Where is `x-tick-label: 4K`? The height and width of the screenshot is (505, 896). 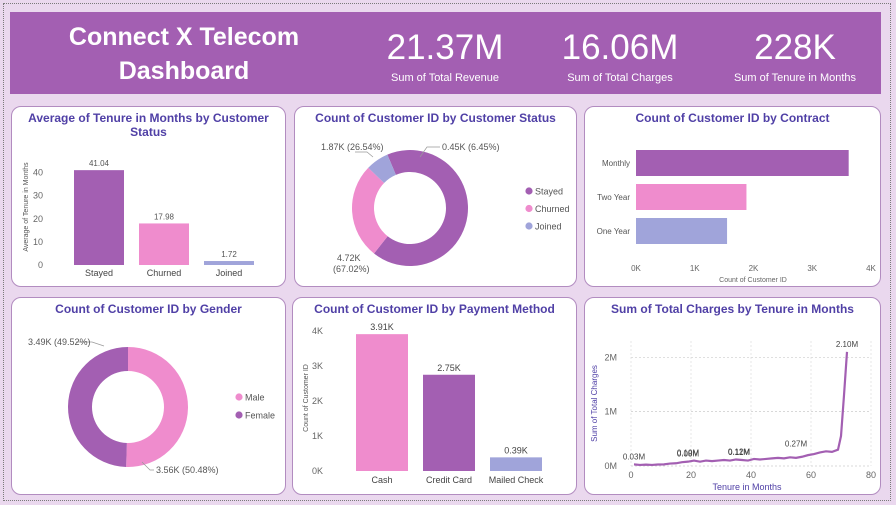 x-tick-label: 4K is located at coordinates (871, 268).